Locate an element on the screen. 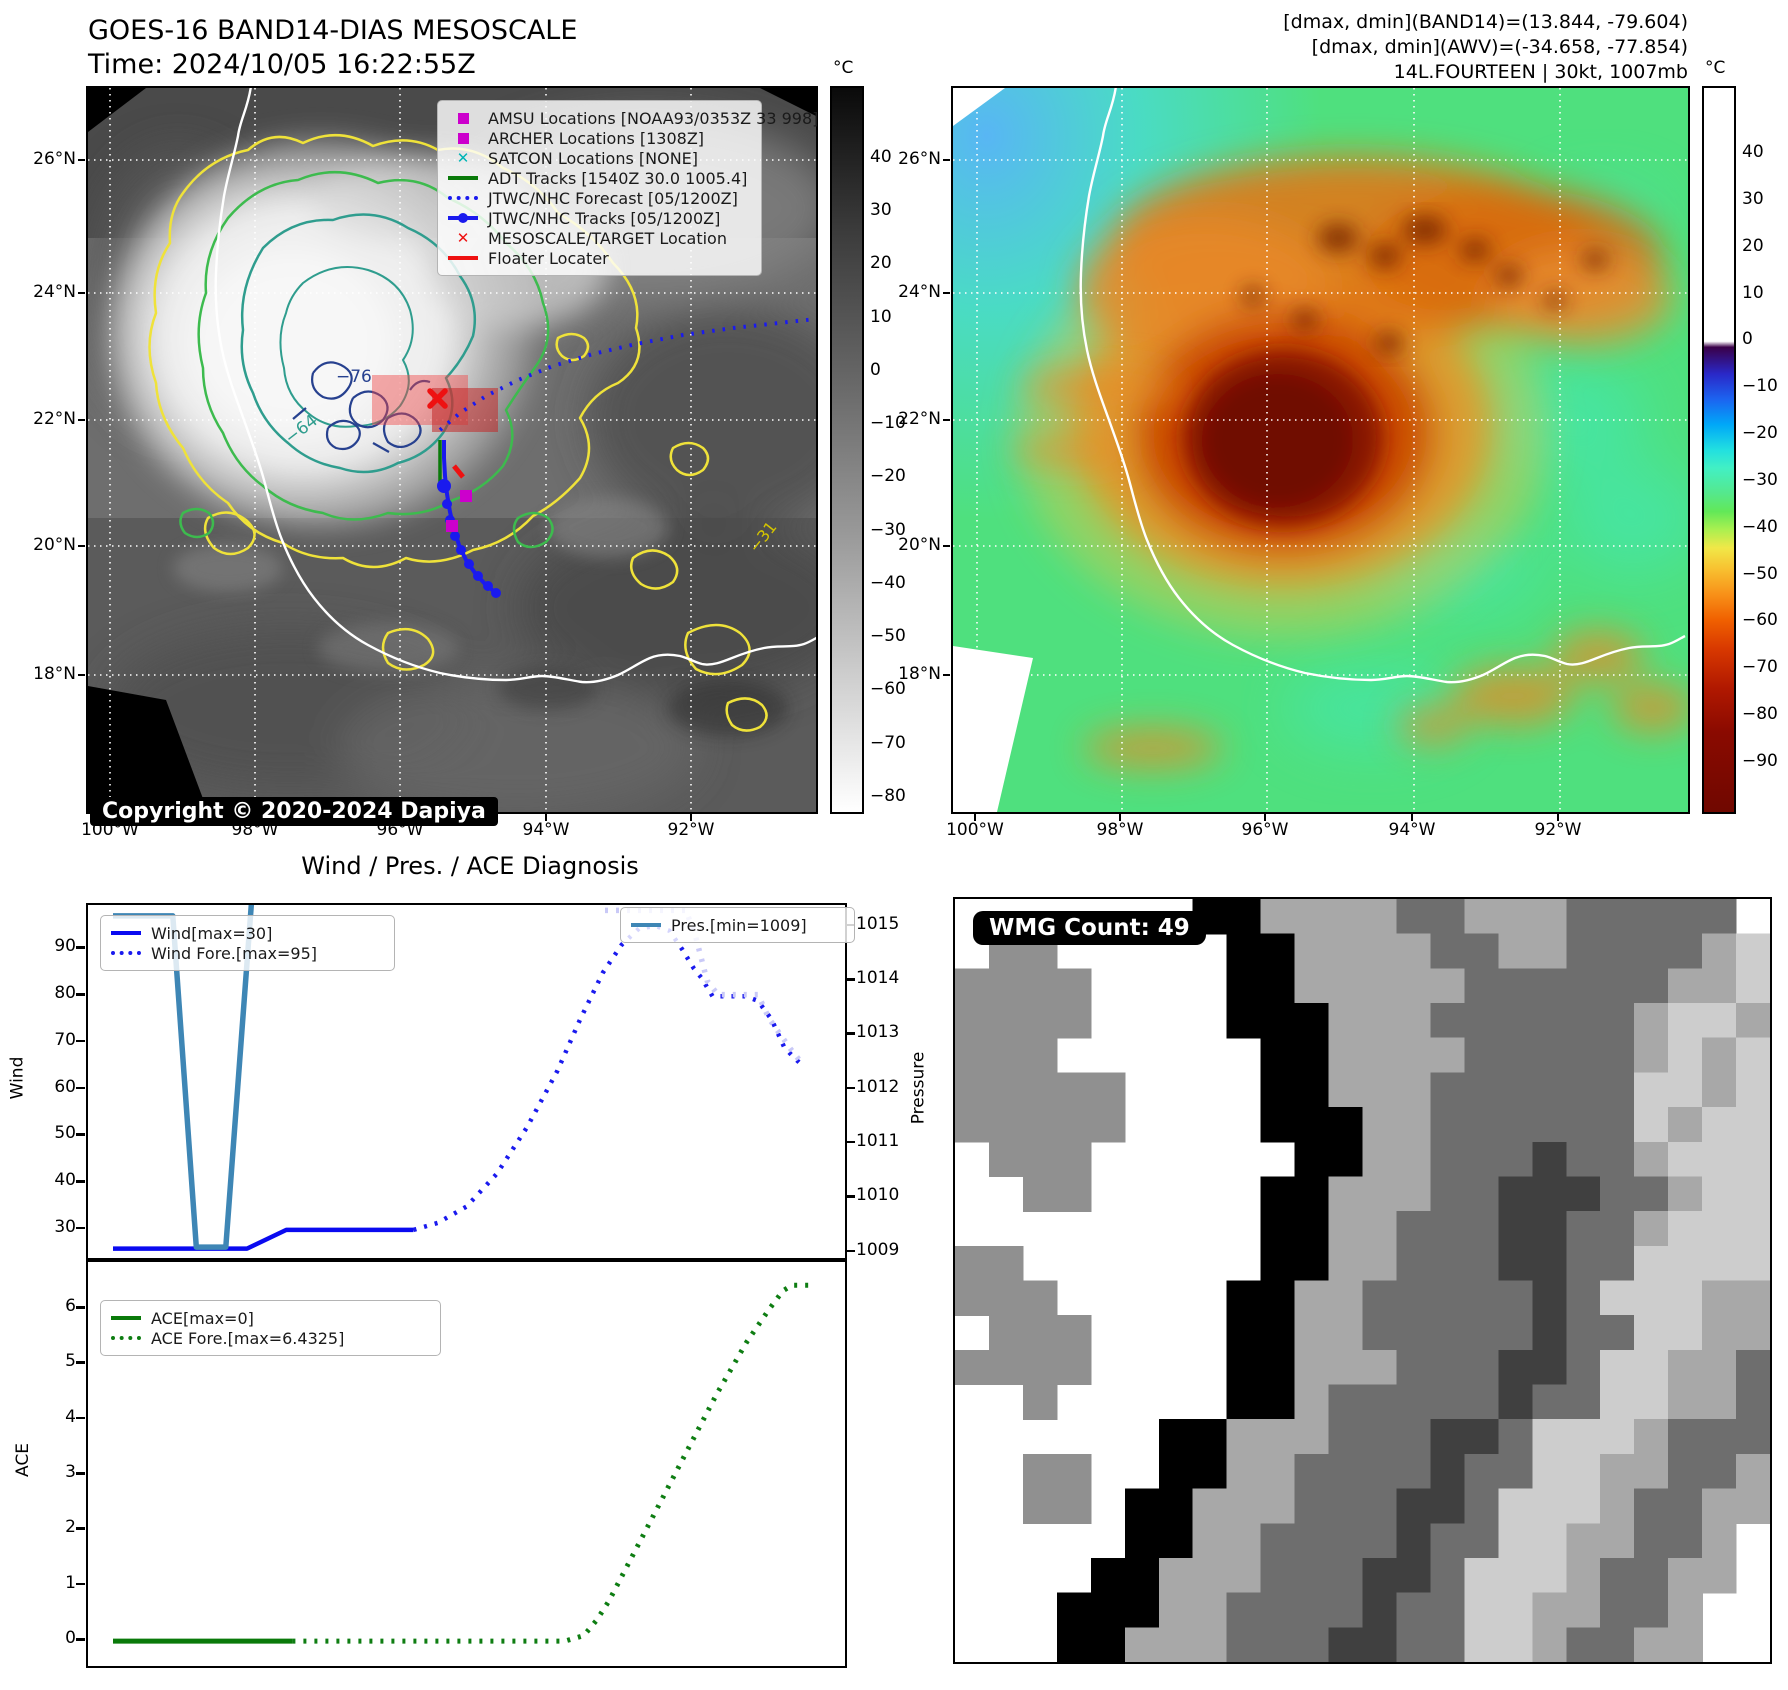 The width and height of the screenshot is (1788, 1690). lon-tick-right: 92°W is located at coordinates (1558, 830).